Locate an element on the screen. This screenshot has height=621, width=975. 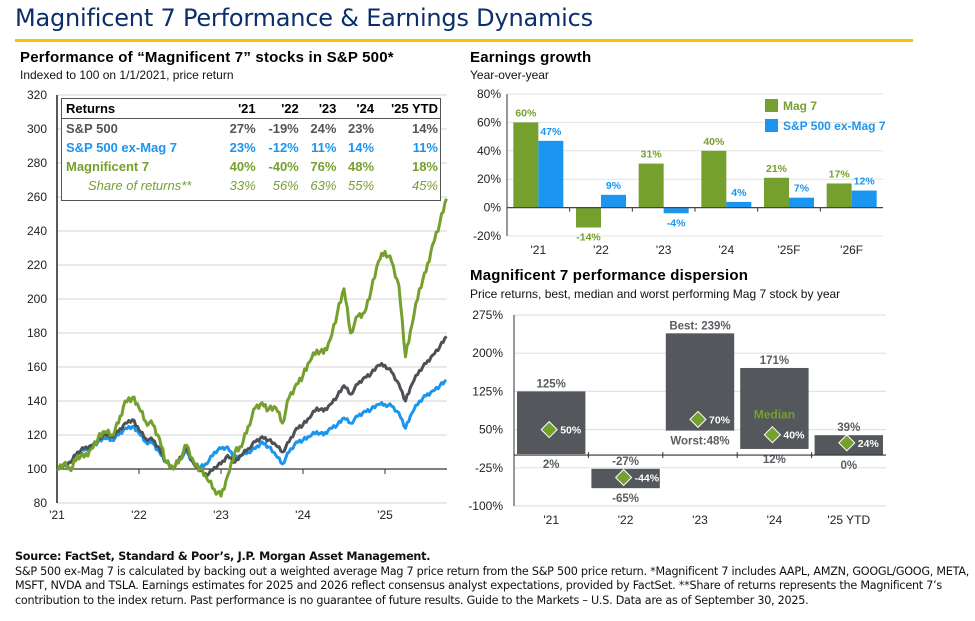
y-tick-label: -20% is located at coordinates (487, 236).